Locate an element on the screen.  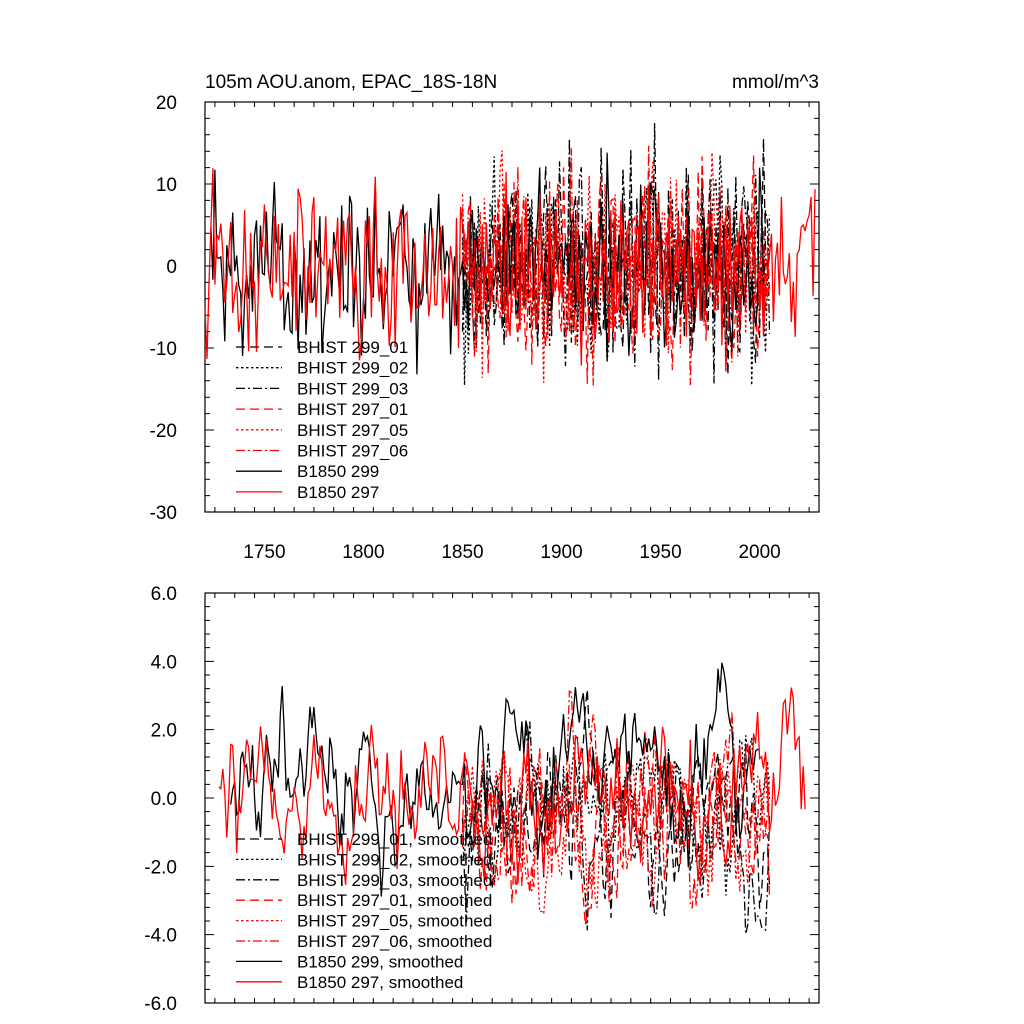
y-tick-label: -4.0 is located at coordinates (160, 936).